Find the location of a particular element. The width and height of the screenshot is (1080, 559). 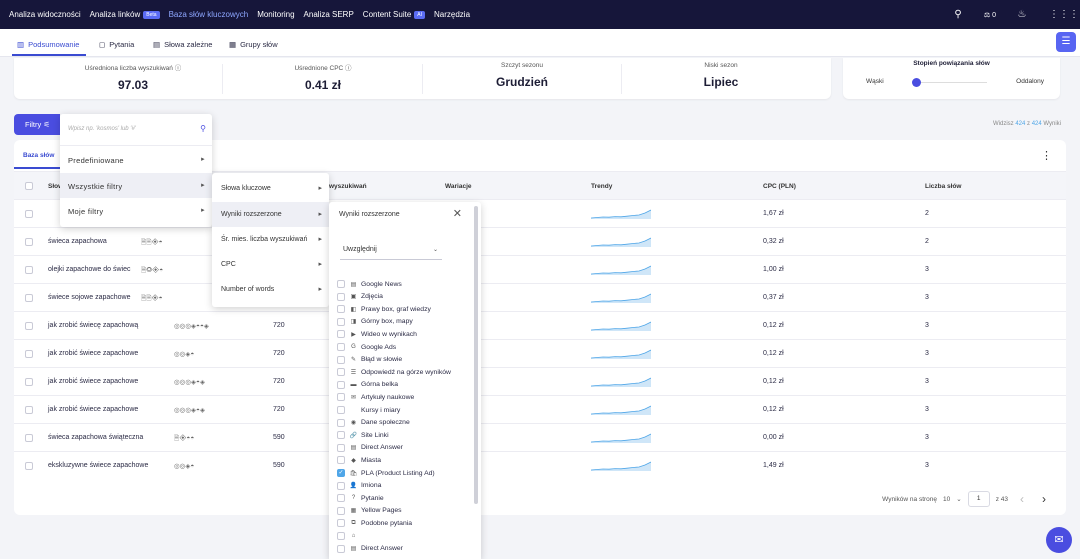

extended-result-option: ▣ Zdjęcia is located at coordinates (402, 297).